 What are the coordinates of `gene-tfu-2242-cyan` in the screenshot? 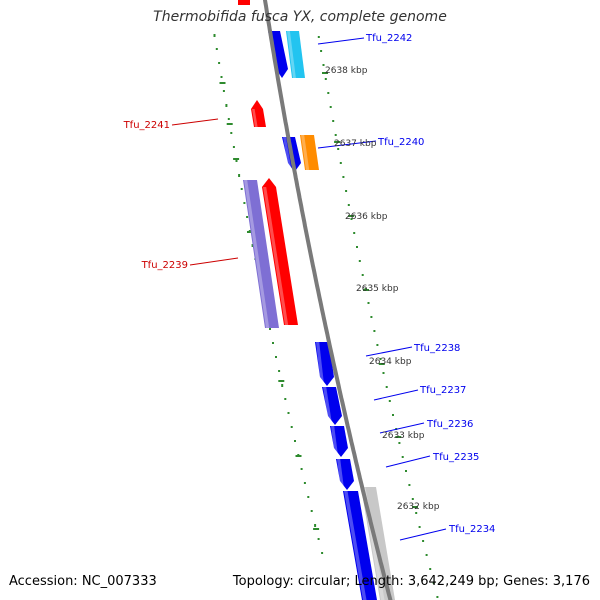 It's located at (295, 54).